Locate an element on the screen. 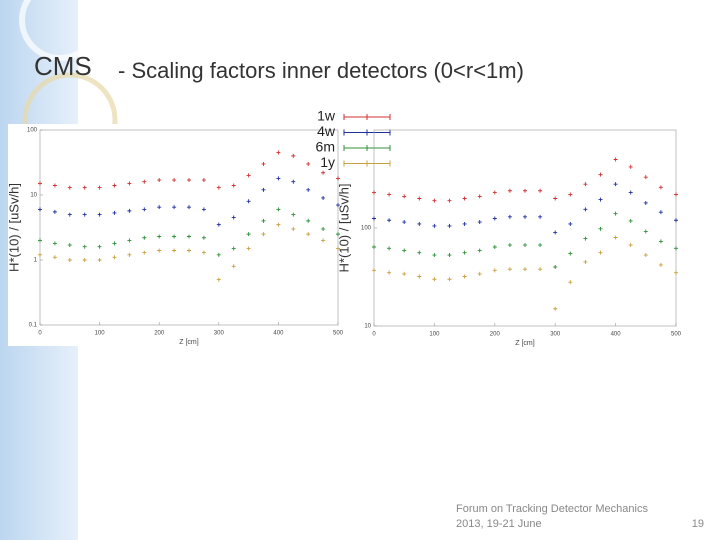 This screenshot has width=720, height=540. y-tick-label: 1 is located at coordinates (36, 261).